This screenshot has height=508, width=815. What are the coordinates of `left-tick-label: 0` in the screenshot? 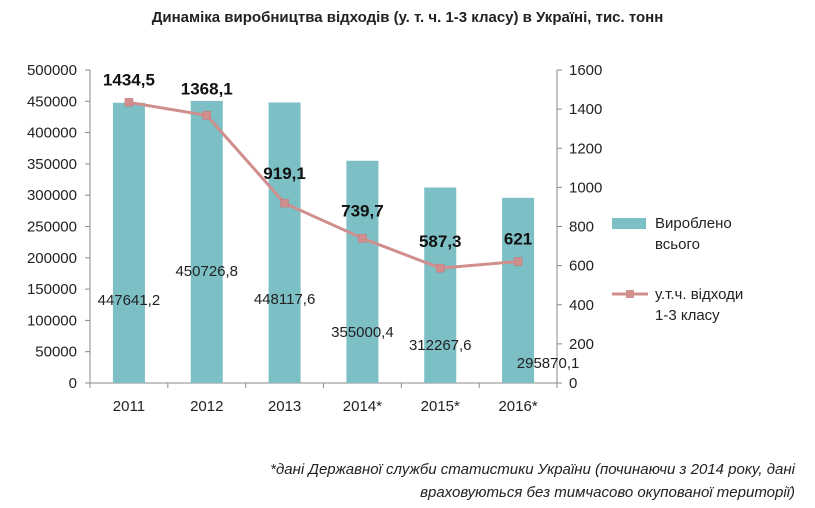 It's located at (73, 383).